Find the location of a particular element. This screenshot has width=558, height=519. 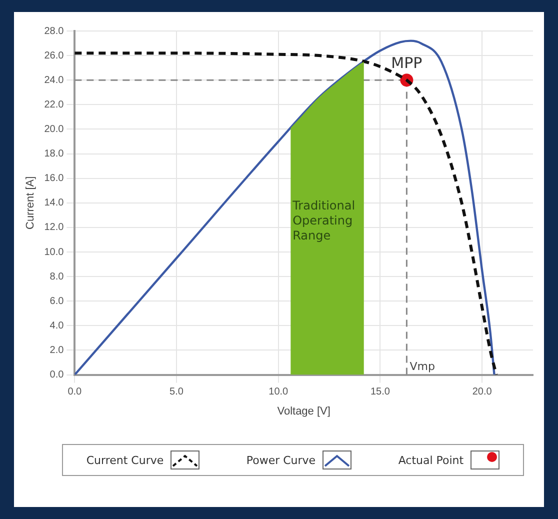

y-tick-label: 6.0 is located at coordinates (57, 301).